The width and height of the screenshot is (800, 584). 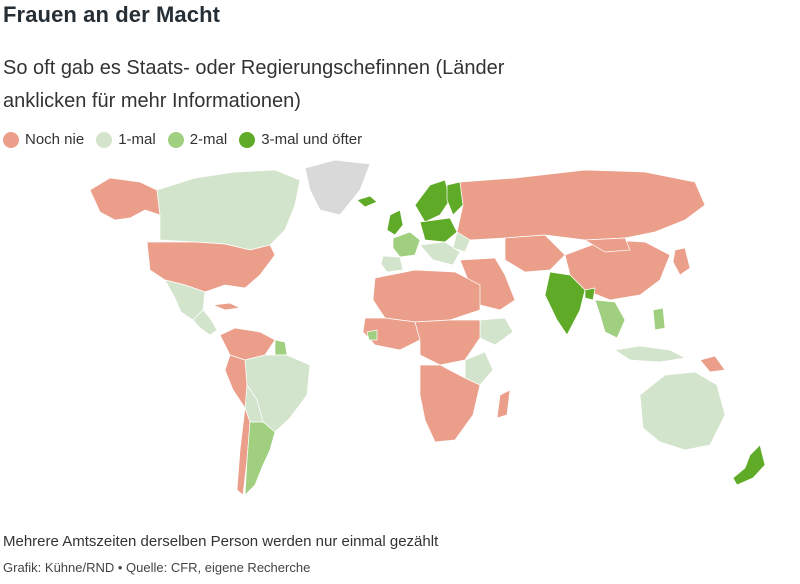 I want to click on country-philippines, so click(x=659, y=319).